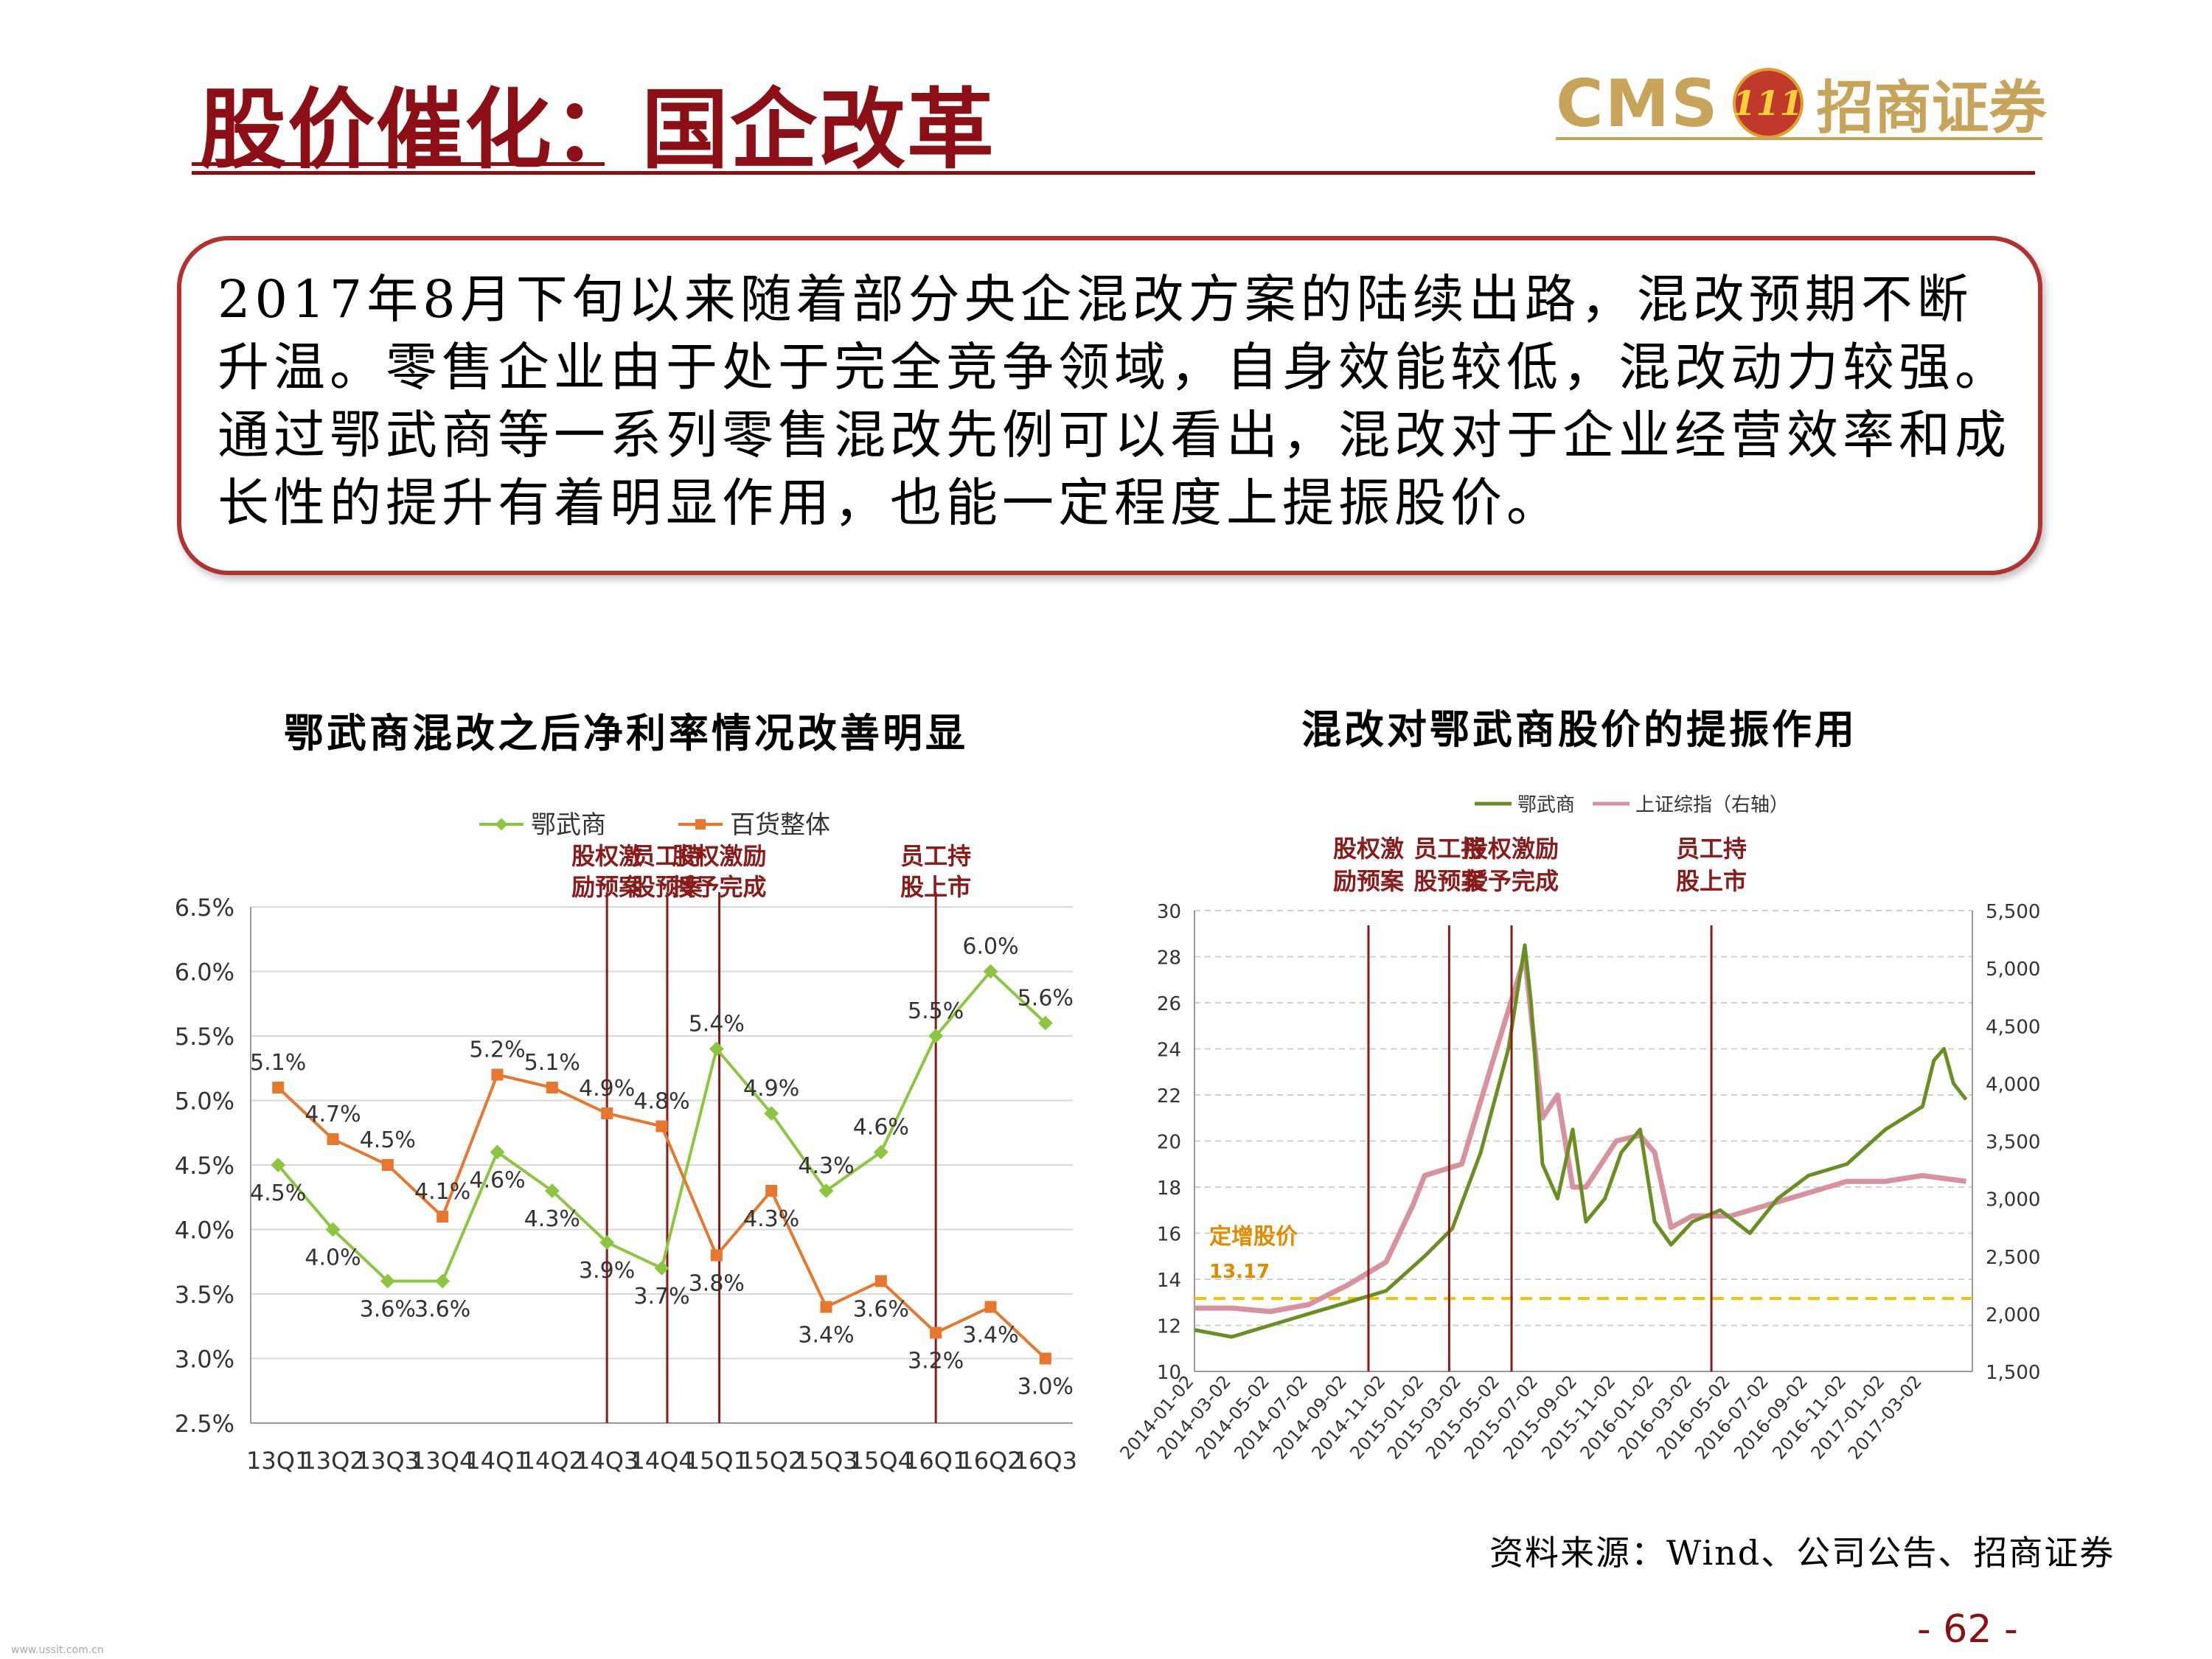 The width and height of the screenshot is (2212, 1659). What do you see at coordinates (204, 1424) in the screenshot?
I see `y-tick-label: 2.5%` at bounding box center [204, 1424].